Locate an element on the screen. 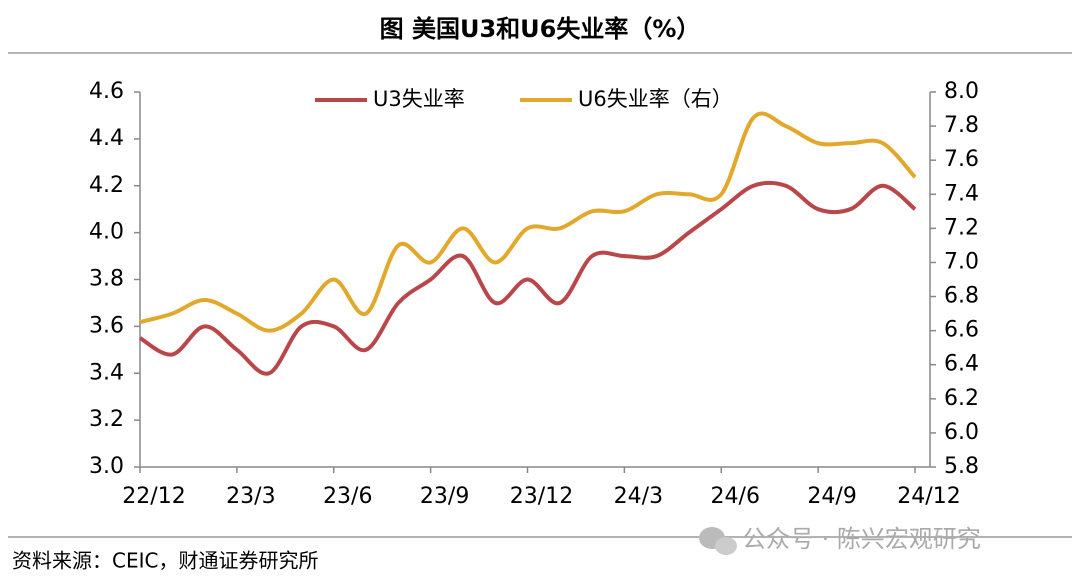 This screenshot has height=581, width=1080. y2-tick-label: 7.4 is located at coordinates (961, 193).